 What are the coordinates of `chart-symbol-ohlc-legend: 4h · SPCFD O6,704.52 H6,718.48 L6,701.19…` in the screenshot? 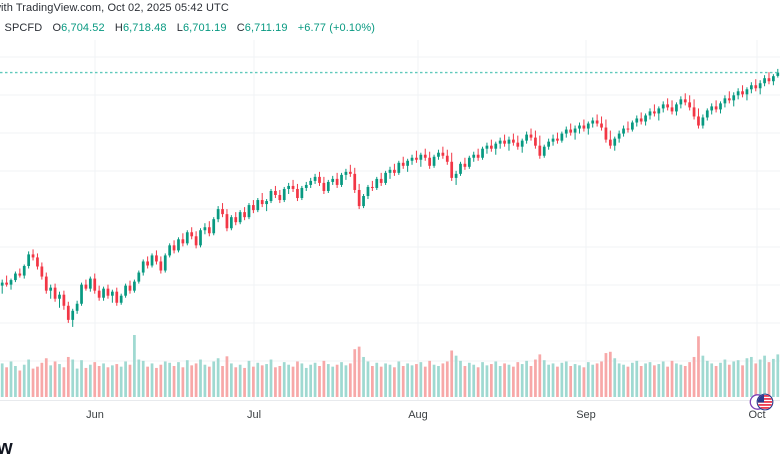 It's located at (187, 28).